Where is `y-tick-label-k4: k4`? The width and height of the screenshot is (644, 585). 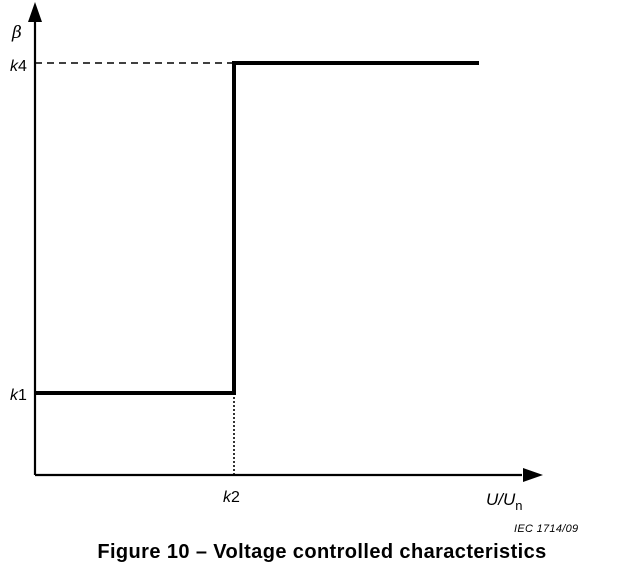
y-tick-label-k4: k4 is located at coordinates (18, 66).